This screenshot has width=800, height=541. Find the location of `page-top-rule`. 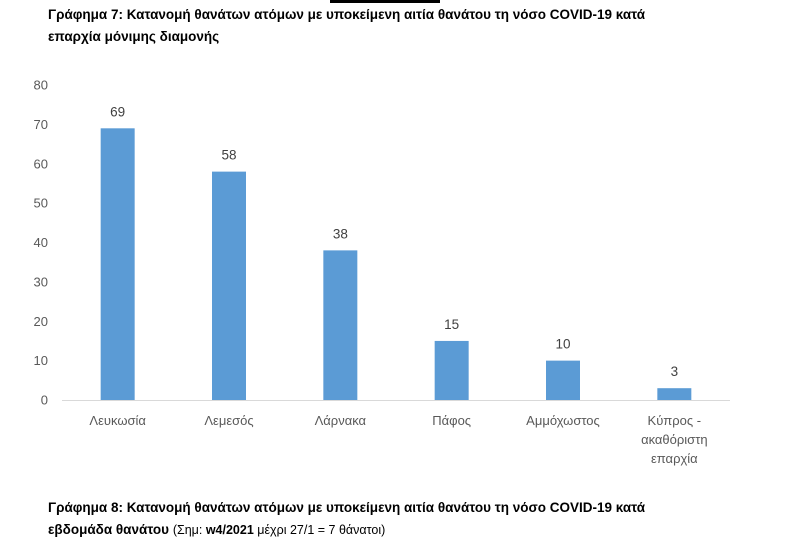

page-top-rule is located at coordinates (385, 1).